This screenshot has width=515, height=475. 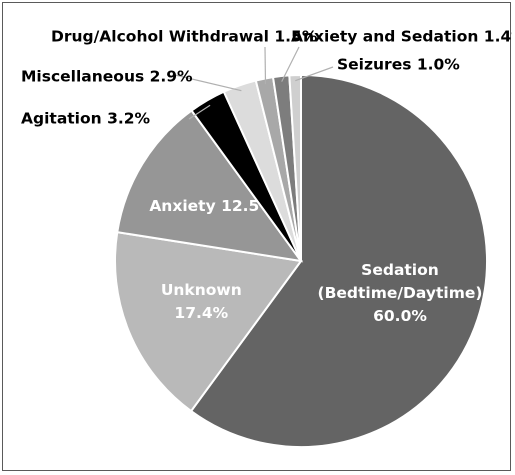 I want to click on slice-label-sedation-bedtime-daytime-line-1: Sedation, so click(x=400, y=270).